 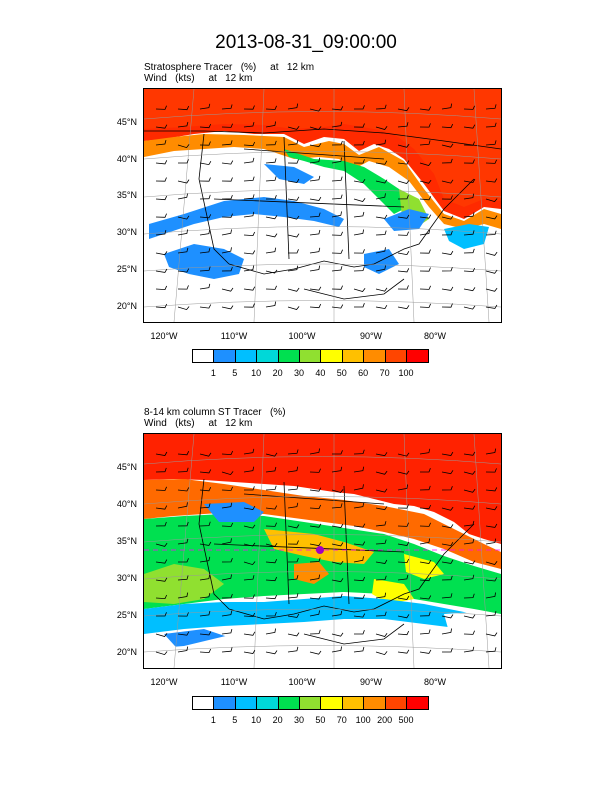 I want to click on lon-label: 110°W, so click(x=234, y=682).